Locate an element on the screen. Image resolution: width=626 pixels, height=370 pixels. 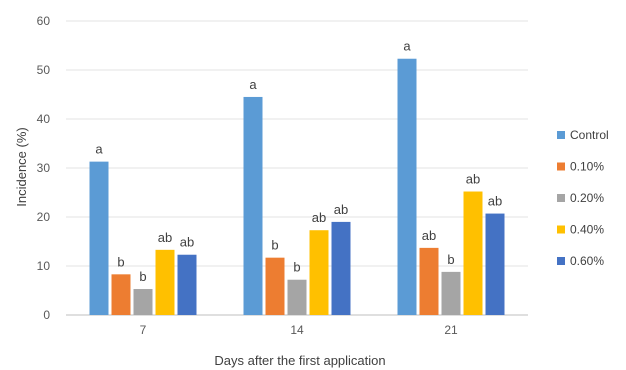
legend: Control 0.10% 0.20% 0.40% 0.60% is located at coordinates (583, 198).